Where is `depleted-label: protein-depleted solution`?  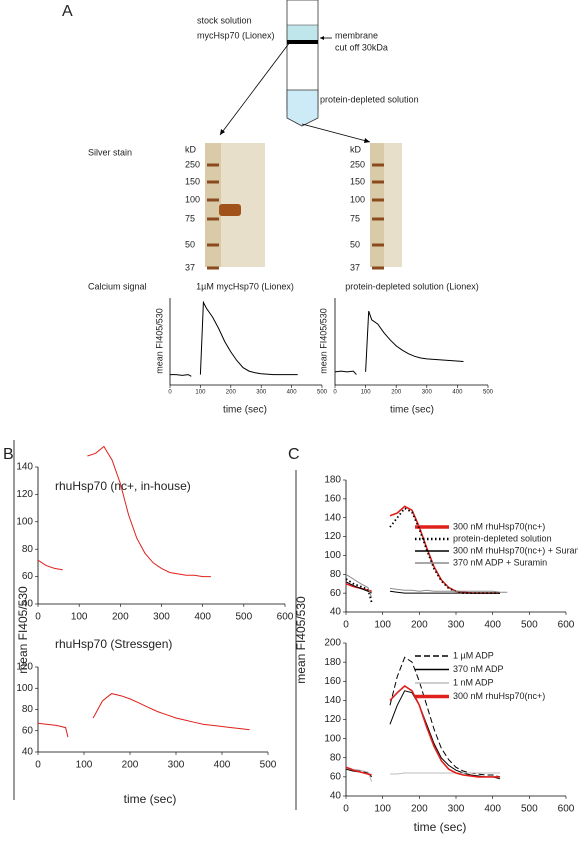 depleted-label: protein-depleted solution is located at coordinates (369, 99).